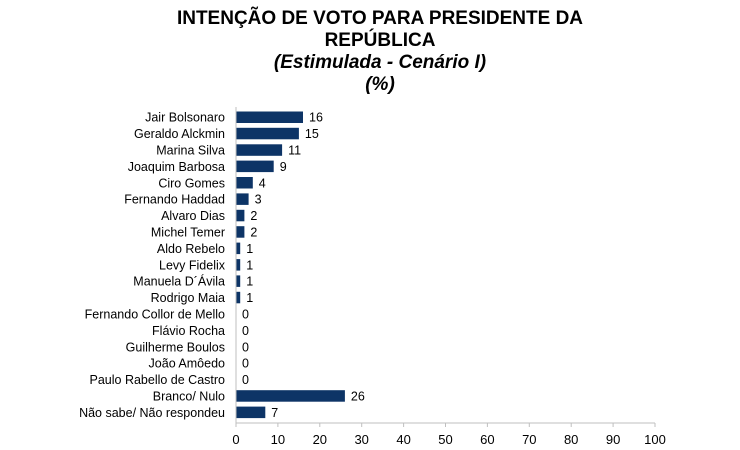  I want to click on category-label: Fernando Collor de Mello, so click(155, 315).